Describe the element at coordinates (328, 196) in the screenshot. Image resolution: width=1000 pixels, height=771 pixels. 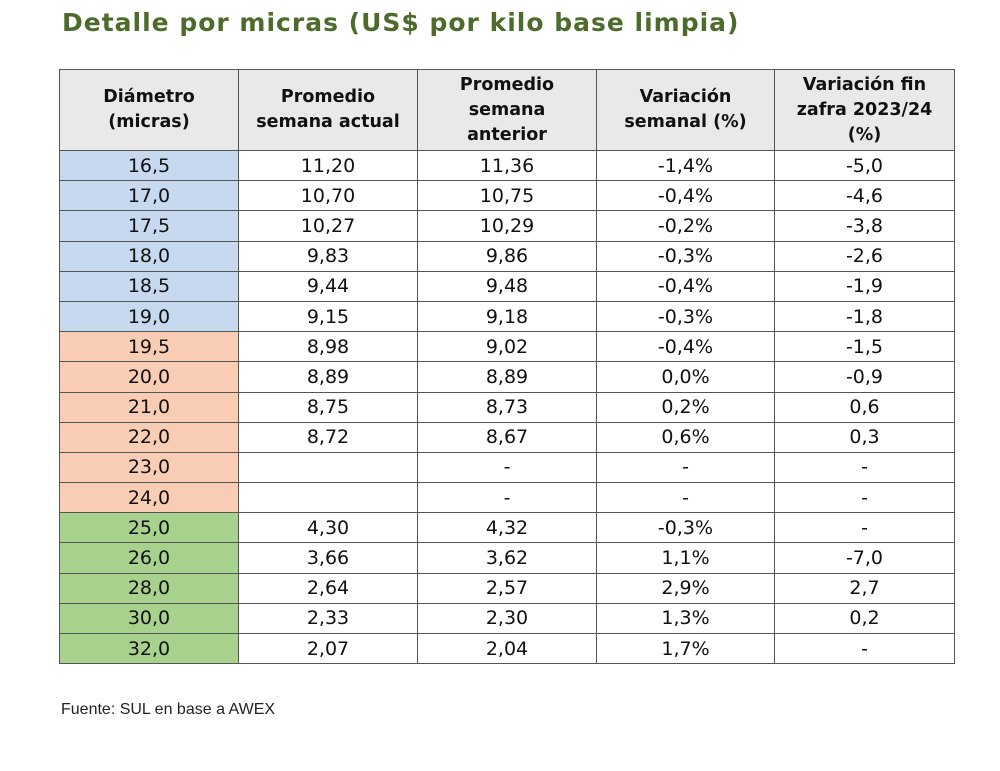
I see `cell-promedio-actual: 10,70` at that location.